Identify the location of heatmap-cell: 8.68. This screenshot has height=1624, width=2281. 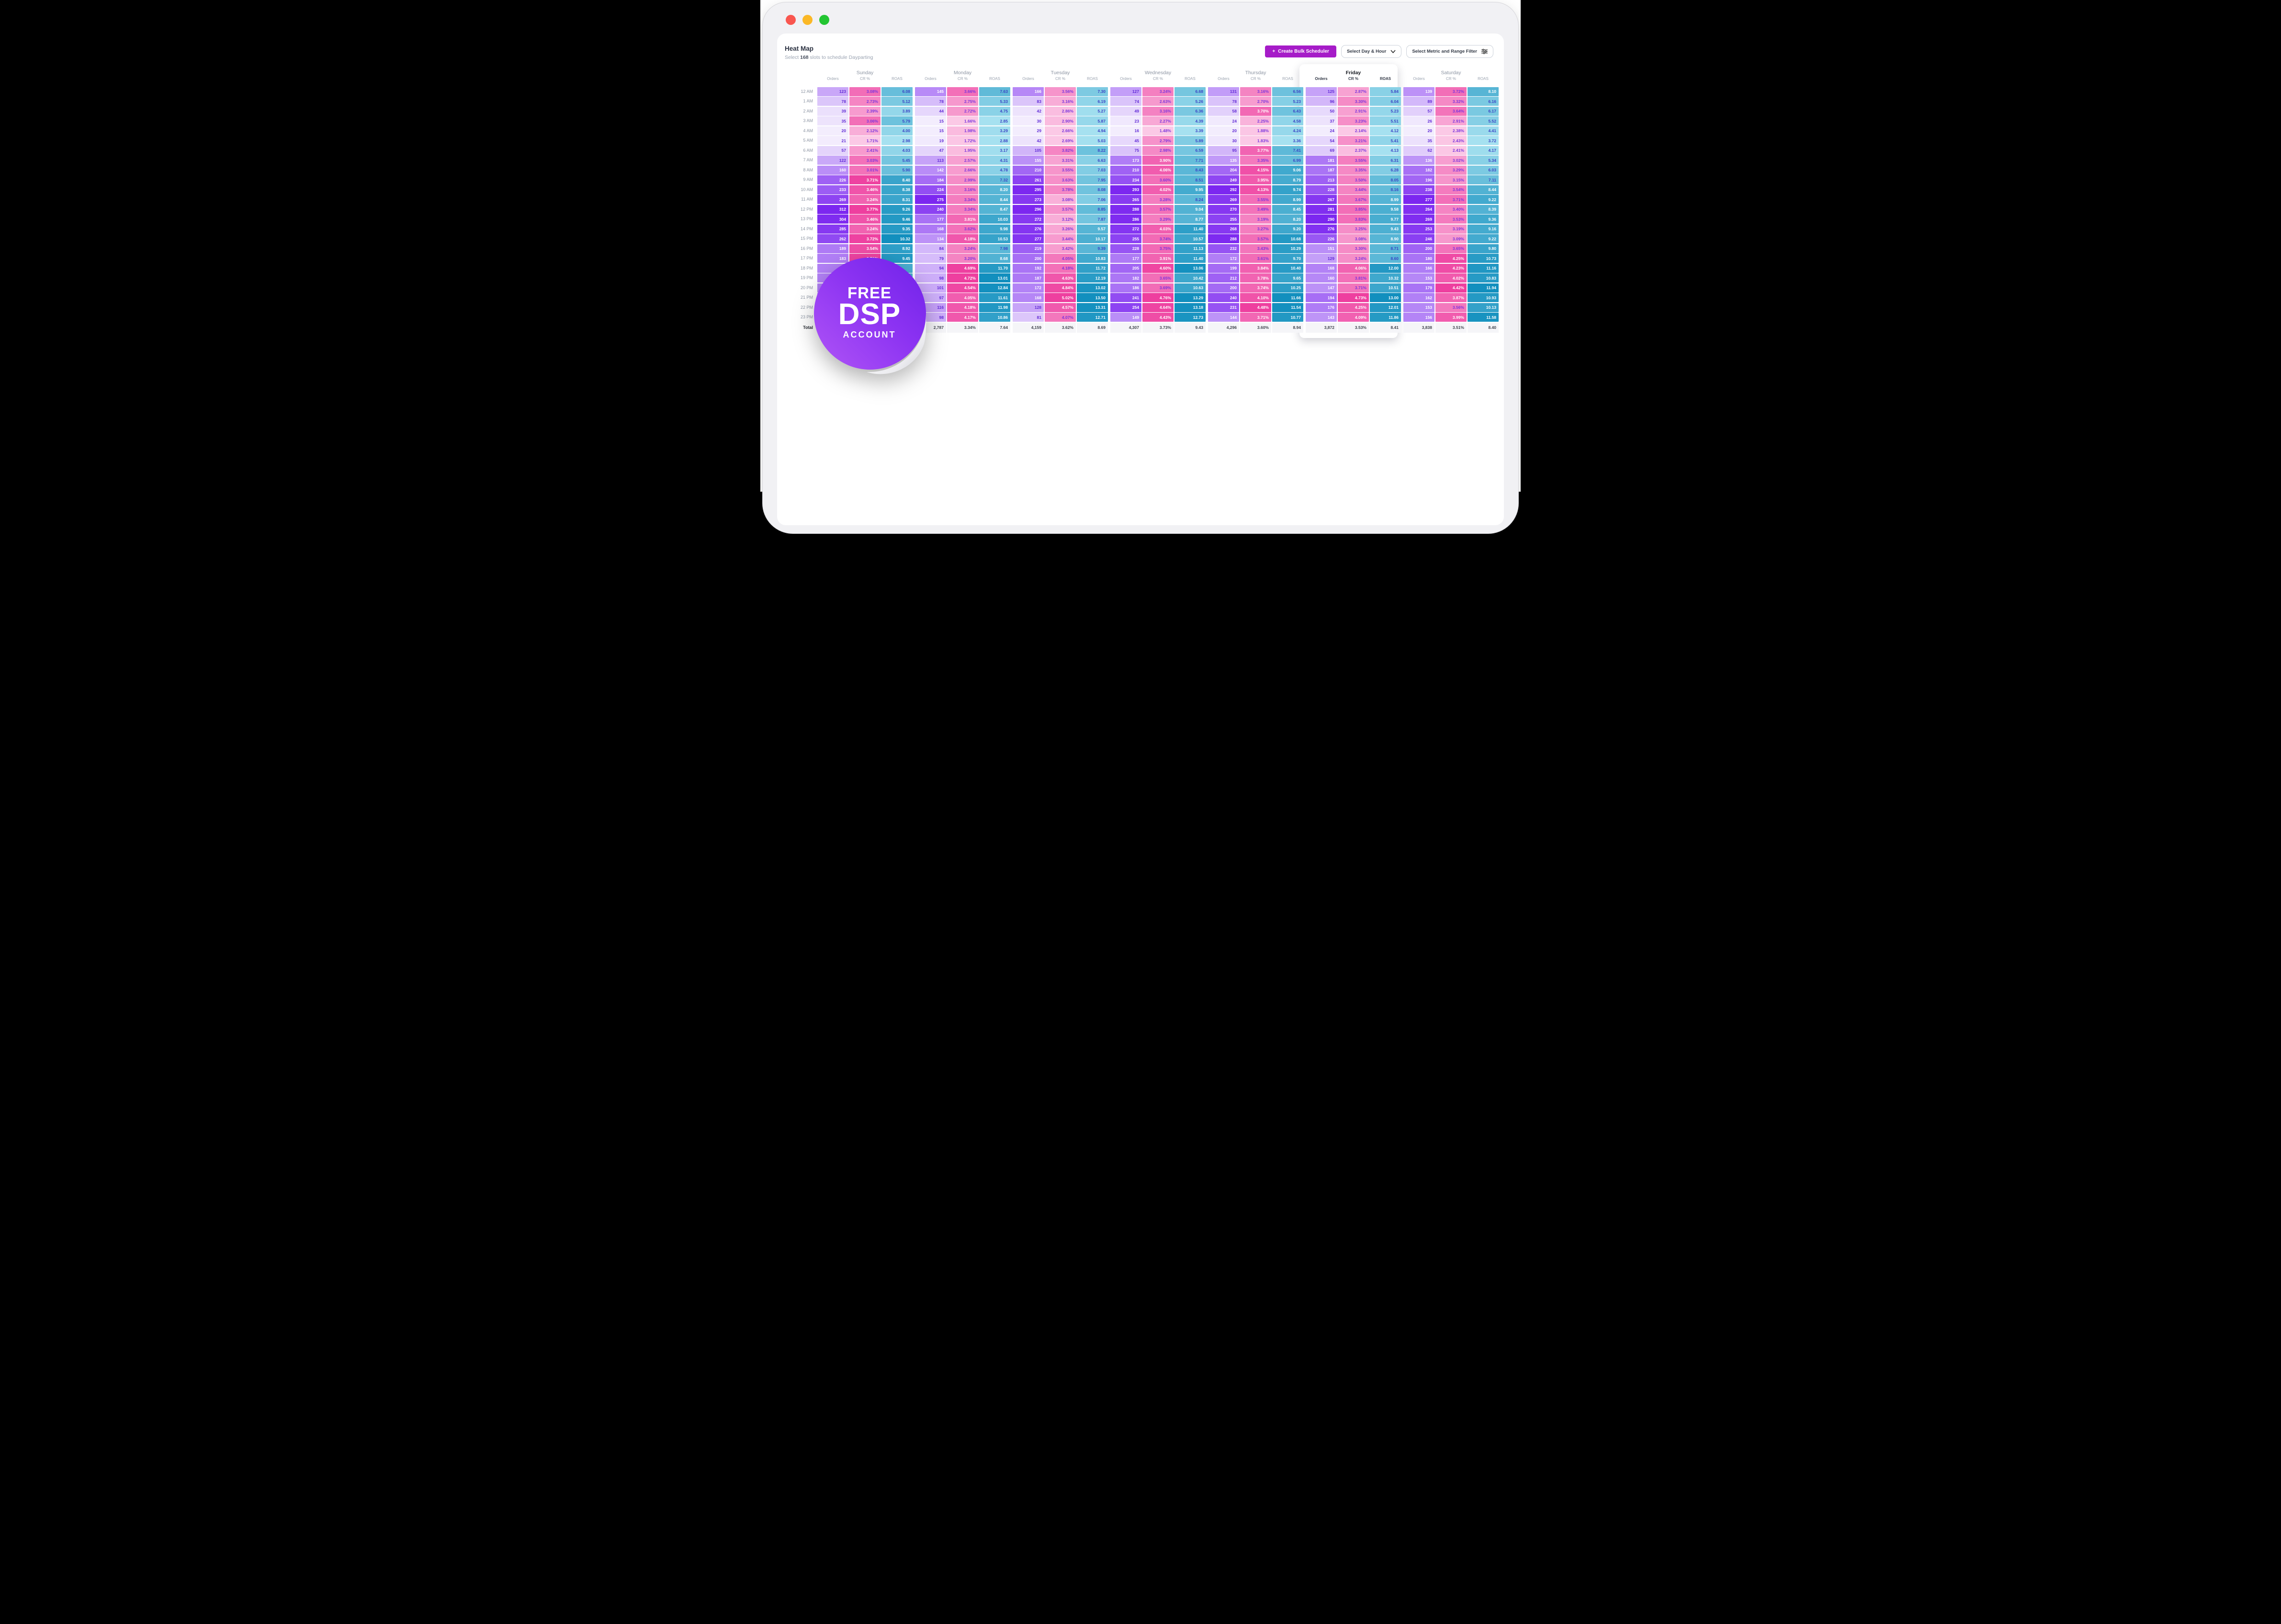
(995, 258).